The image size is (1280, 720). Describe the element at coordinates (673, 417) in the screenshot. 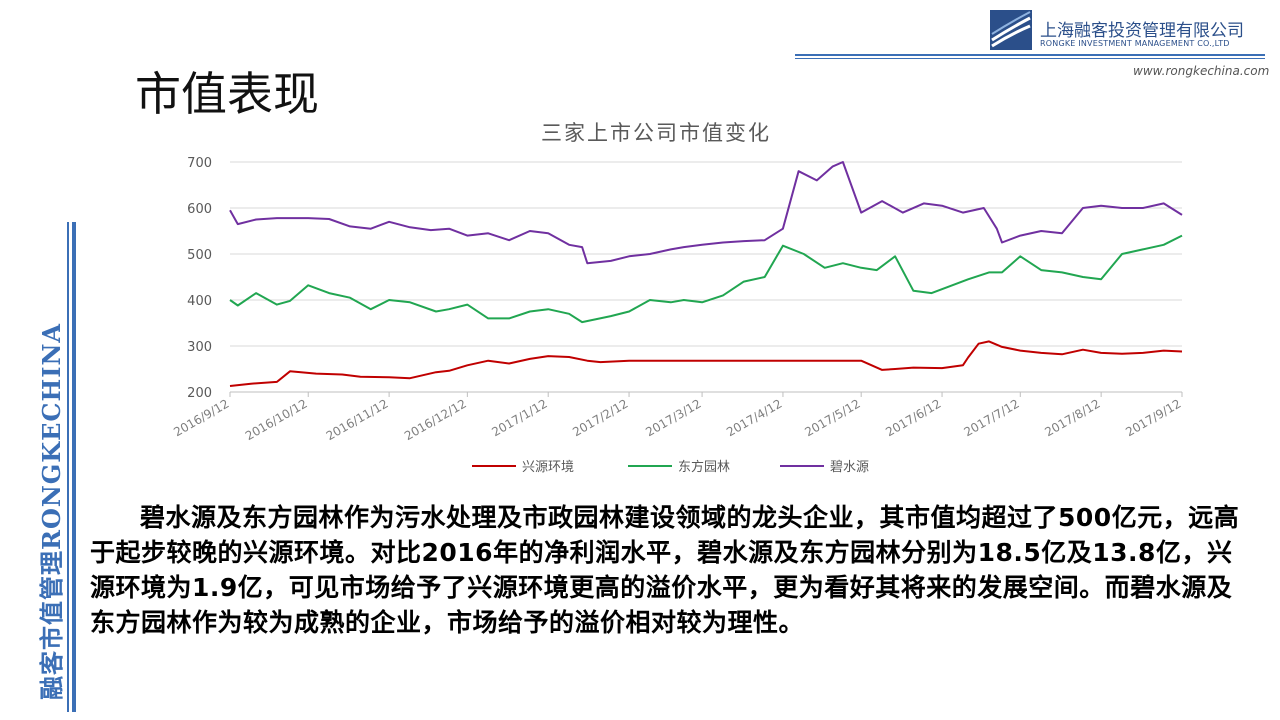

I see `x-tick-label-6: 2017/3/12` at that location.